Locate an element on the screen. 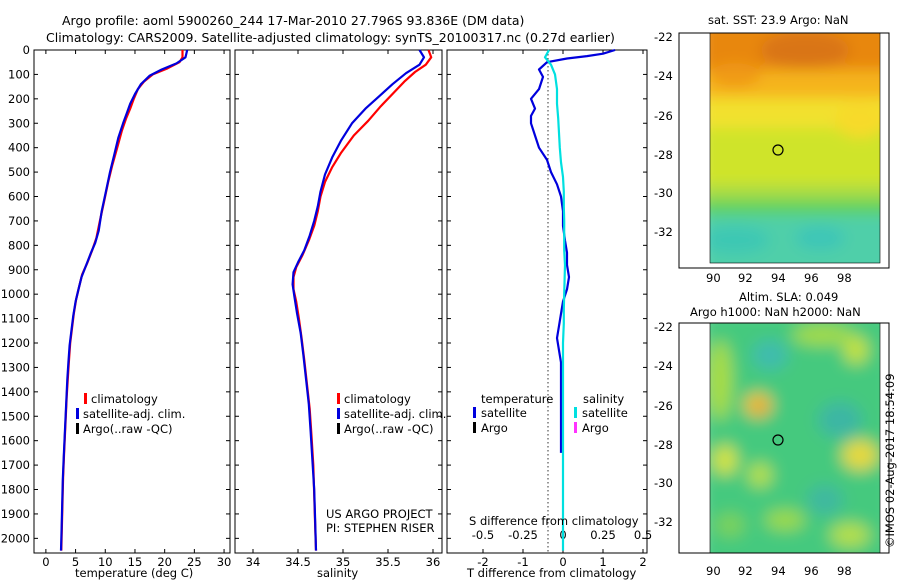 The height and width of the screenshot is (584, 900). legend-swatch-t-argo is located at coordinates (474, 427).